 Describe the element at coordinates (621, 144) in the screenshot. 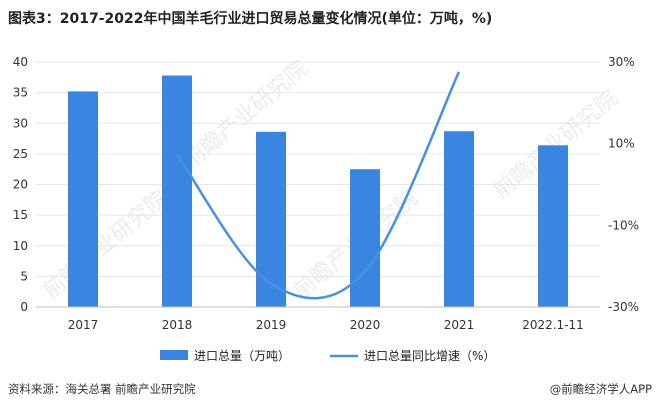

I see `y-right-tick-label: 10%` at that location.